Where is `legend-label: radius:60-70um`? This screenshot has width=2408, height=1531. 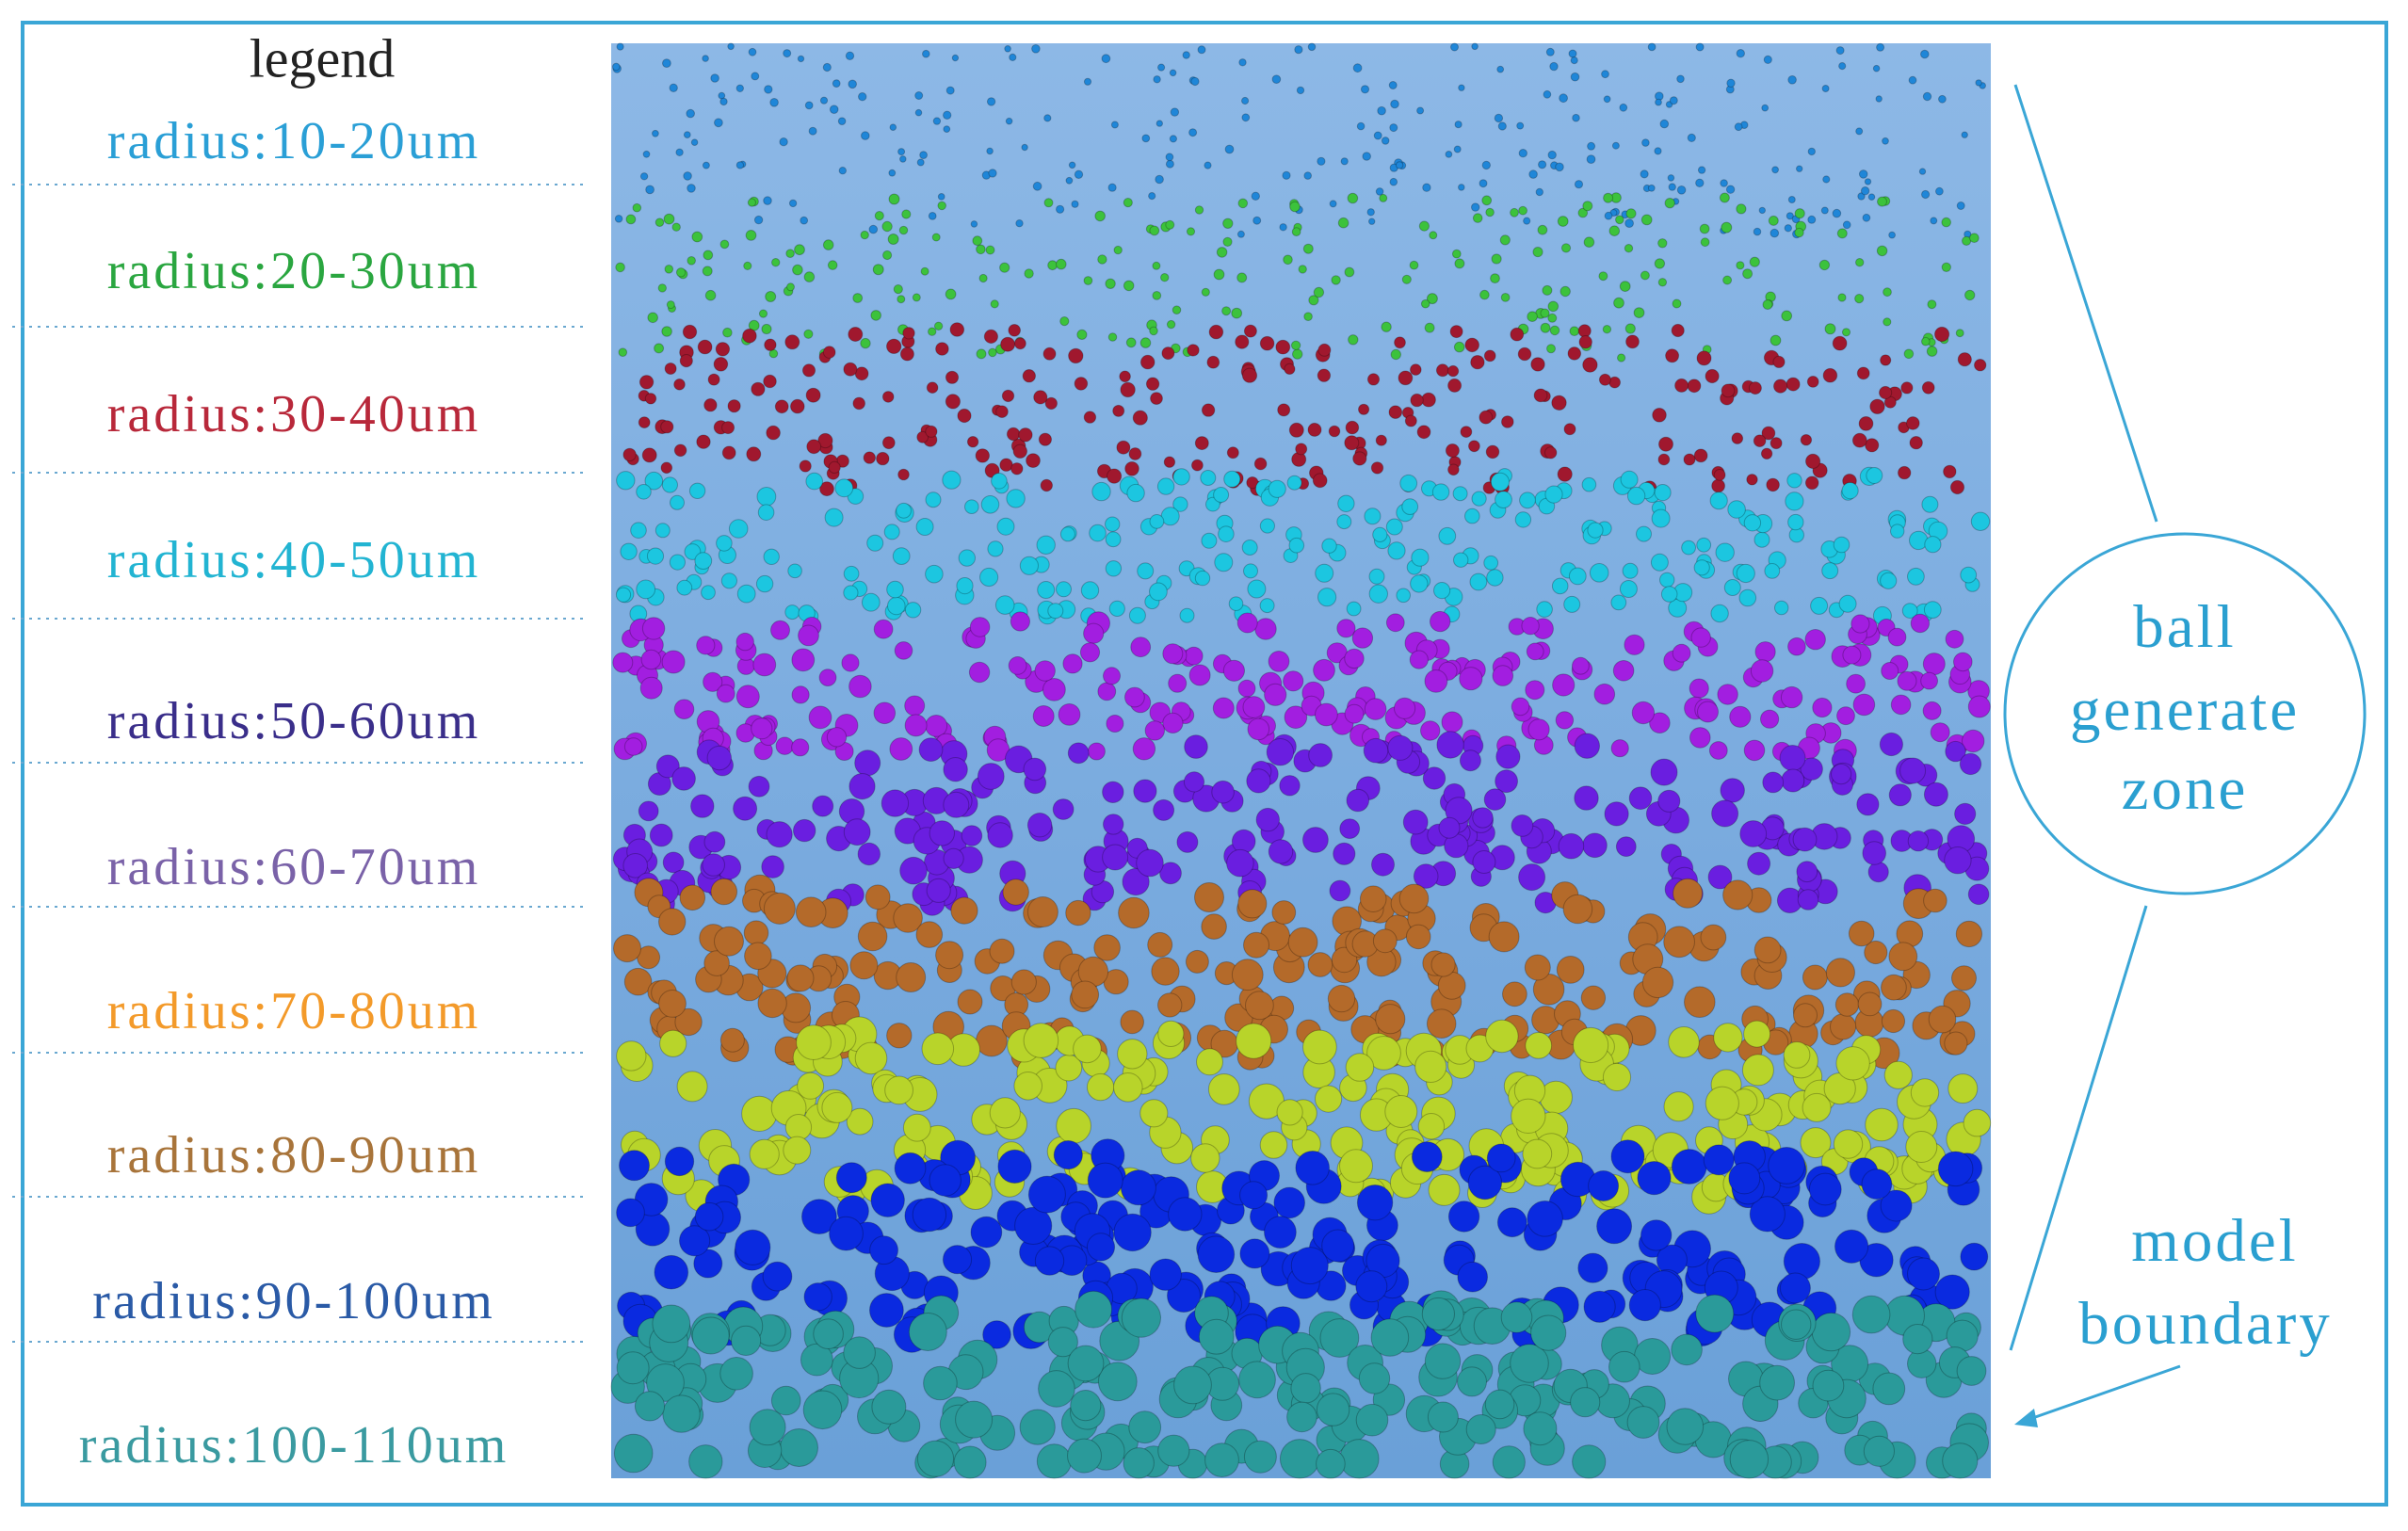
legend-label: radius:60-70um is located at coordinates (294, 867).